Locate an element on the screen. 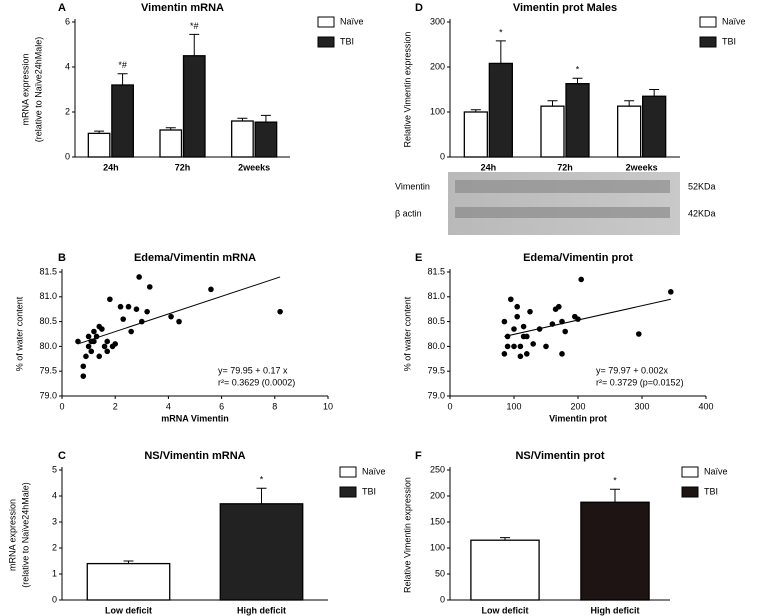  r-squared: r²= 0.3729 (p=0.0152) is located at coordinates (640, 382).